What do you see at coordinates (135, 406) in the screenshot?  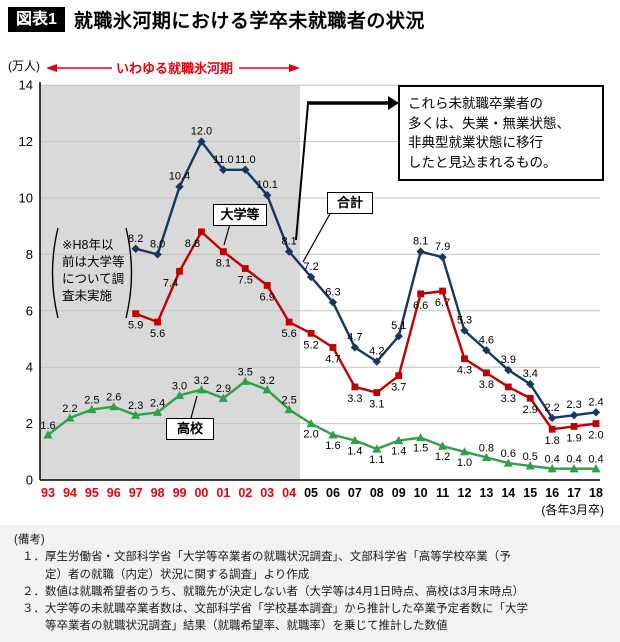 I see `value-label: 2.3` at bounding box center [135, 406].